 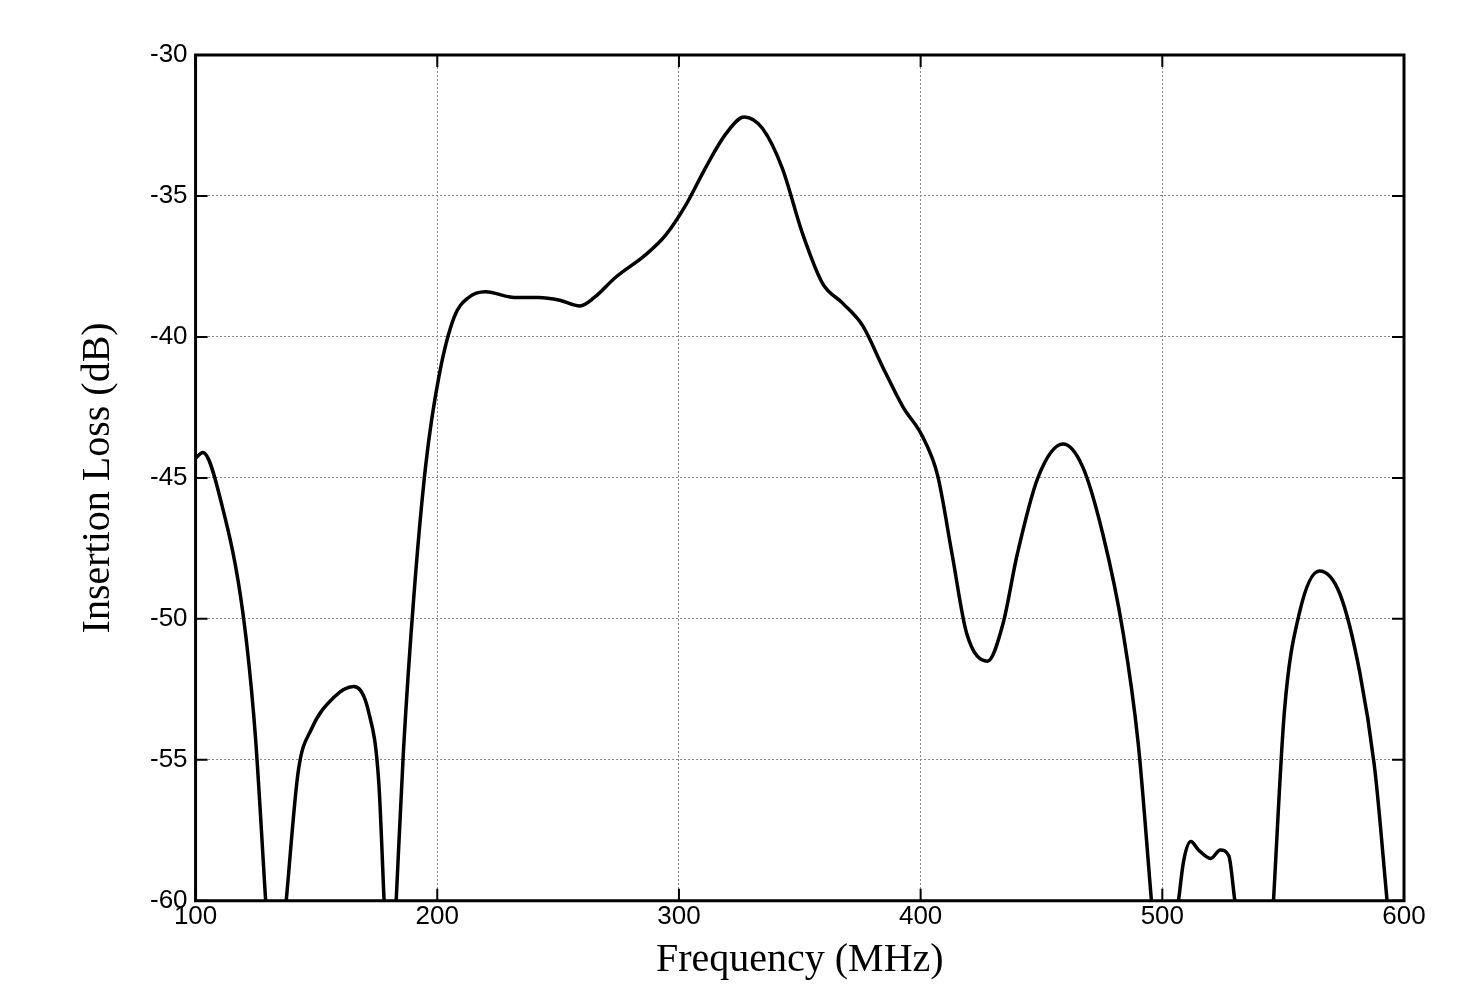 I want to click on y-axis-title: Insertion Loss (dB), so click(x=95, y=478).